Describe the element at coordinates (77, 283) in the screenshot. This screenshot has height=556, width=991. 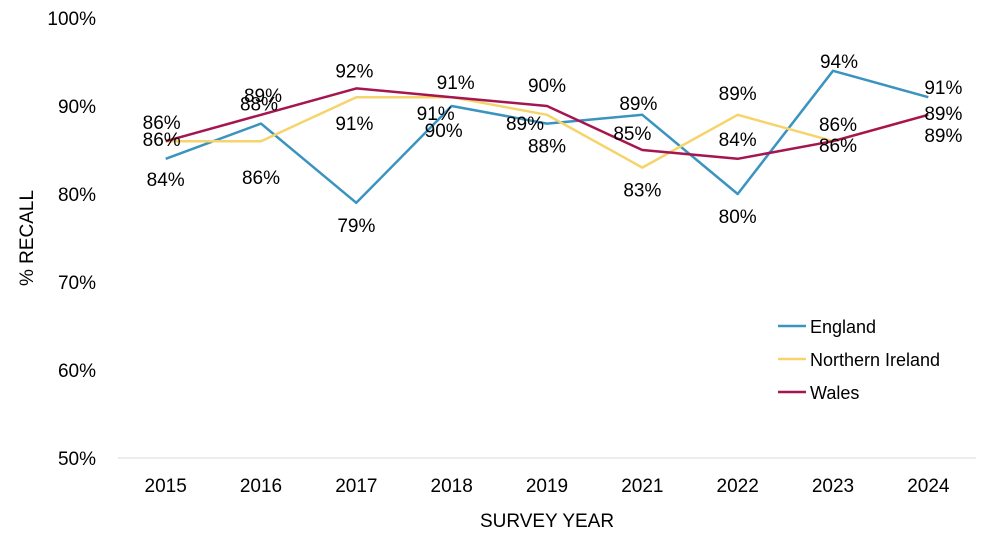
I see `y-tick-label: 70%` at that location.